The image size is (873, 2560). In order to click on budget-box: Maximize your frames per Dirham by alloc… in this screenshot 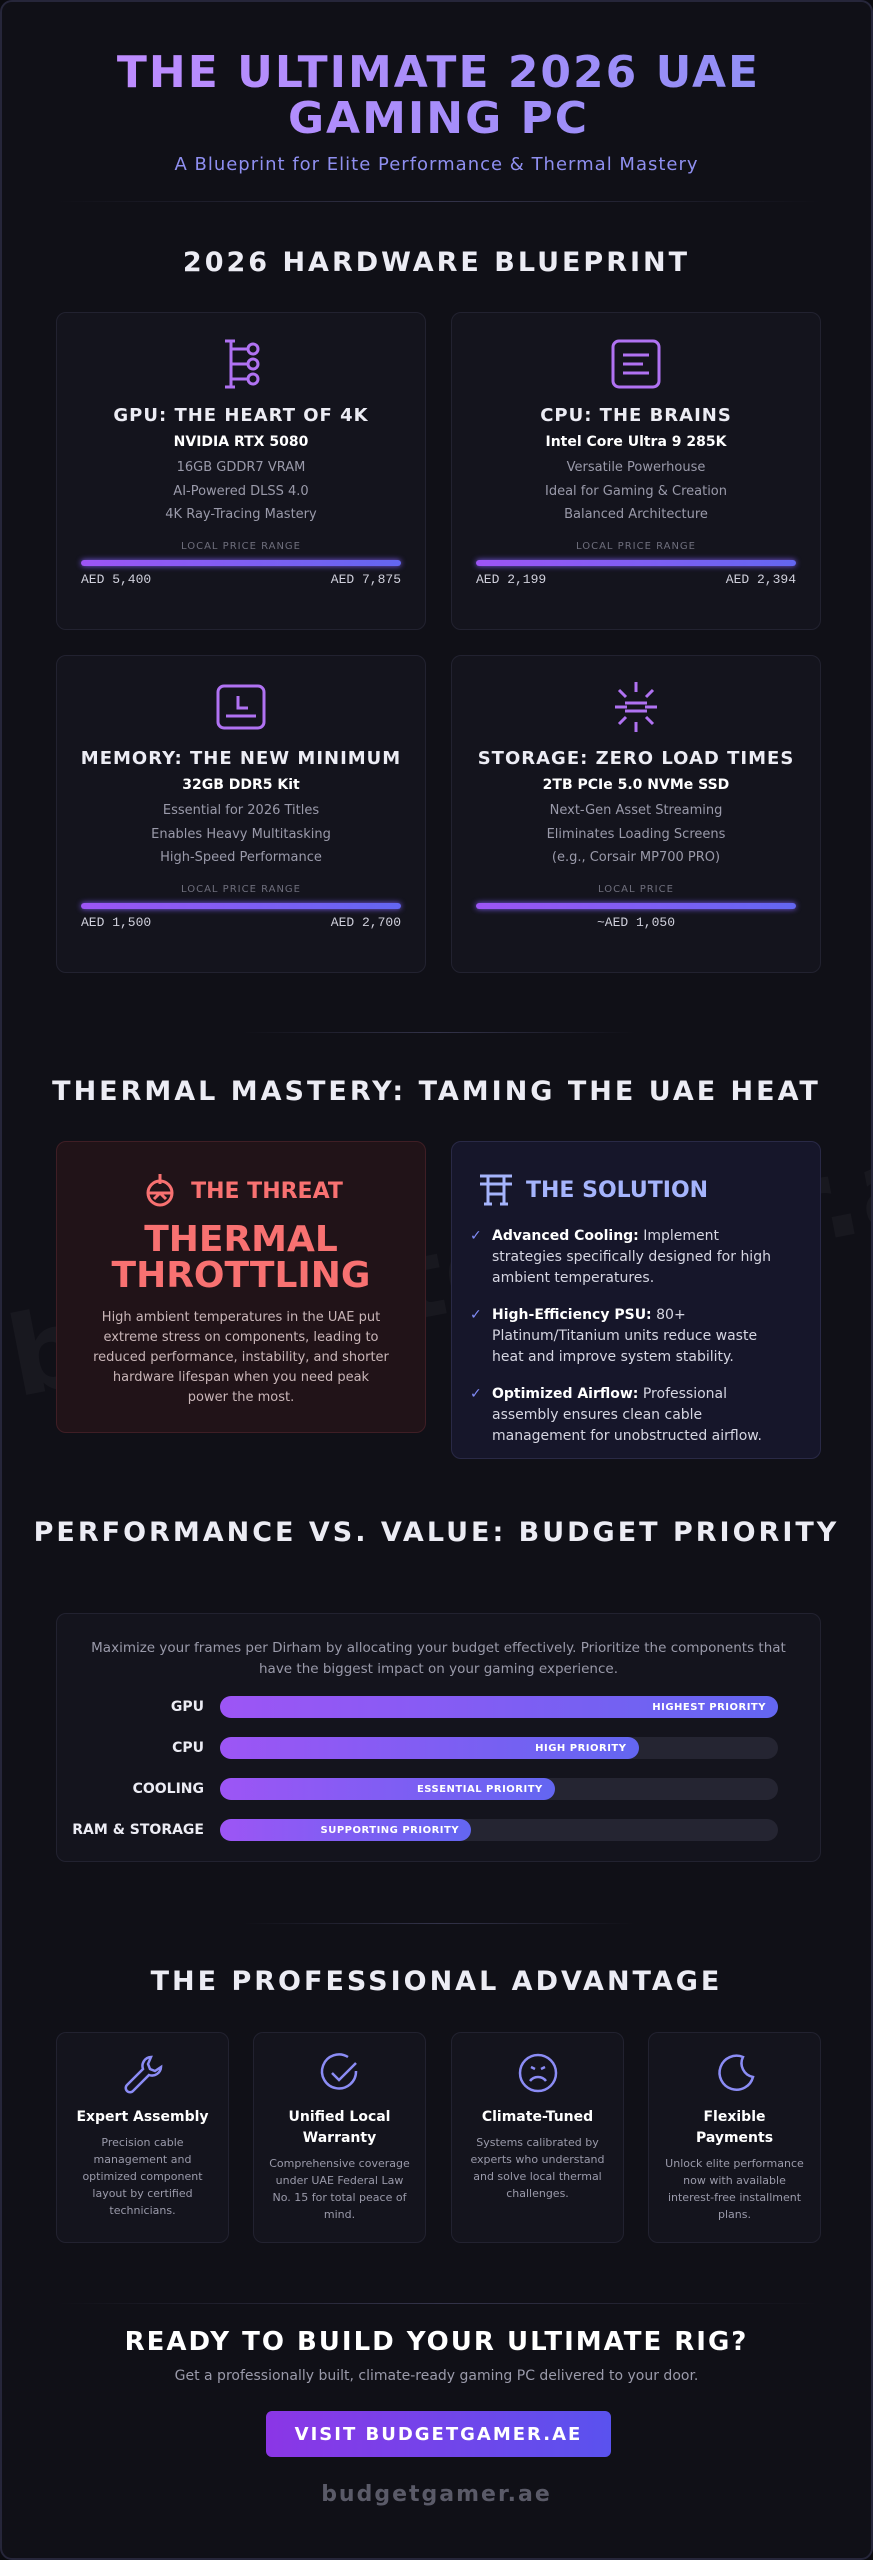, I will do `click(438, 1737)`.